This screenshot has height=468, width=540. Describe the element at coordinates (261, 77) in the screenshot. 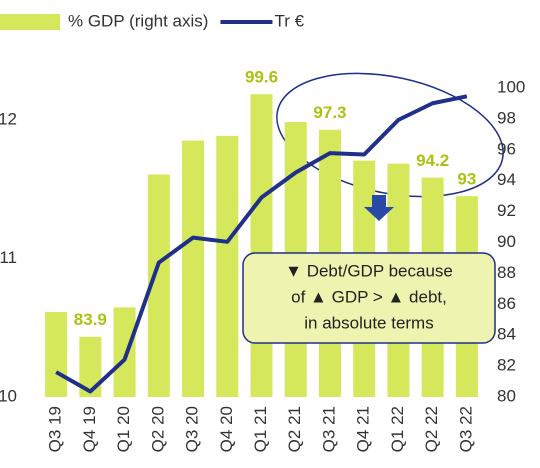

I see `value-label: 99.6` at that location.